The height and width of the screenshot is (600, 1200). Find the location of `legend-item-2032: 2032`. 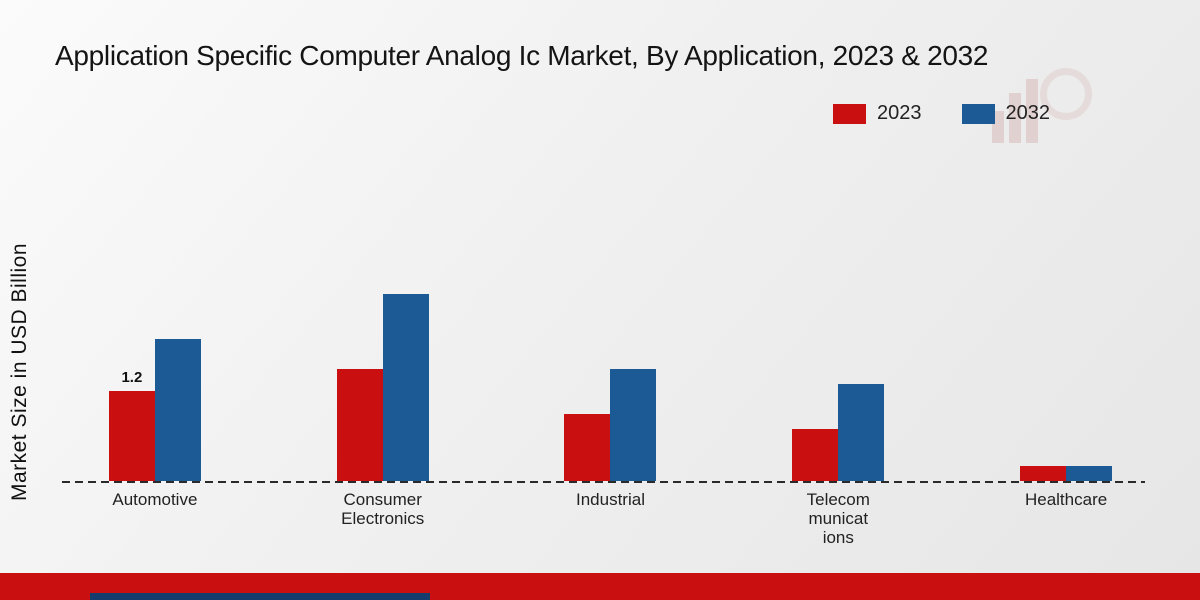

legend-item-2032: 2032 is located at coordinates (1006, 113).